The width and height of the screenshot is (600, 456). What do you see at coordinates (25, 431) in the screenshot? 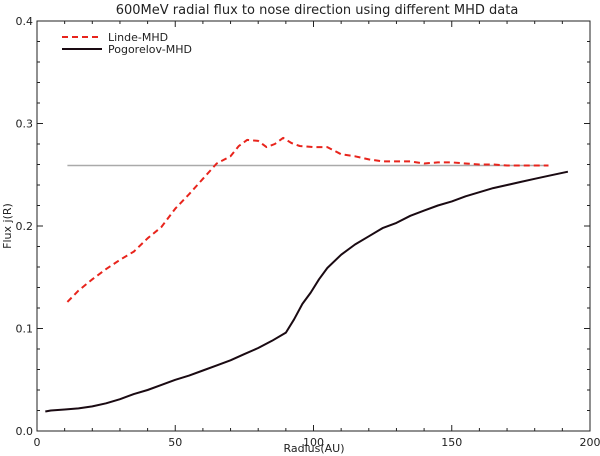
I see `y-tick-label: 0.0` at bounding box center [25, 431].